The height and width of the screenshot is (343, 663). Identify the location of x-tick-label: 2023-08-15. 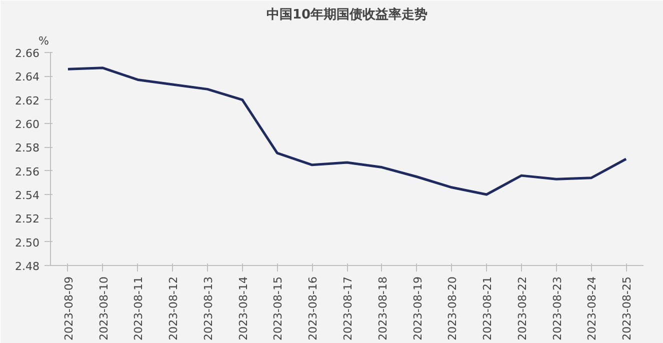
(278, 308).